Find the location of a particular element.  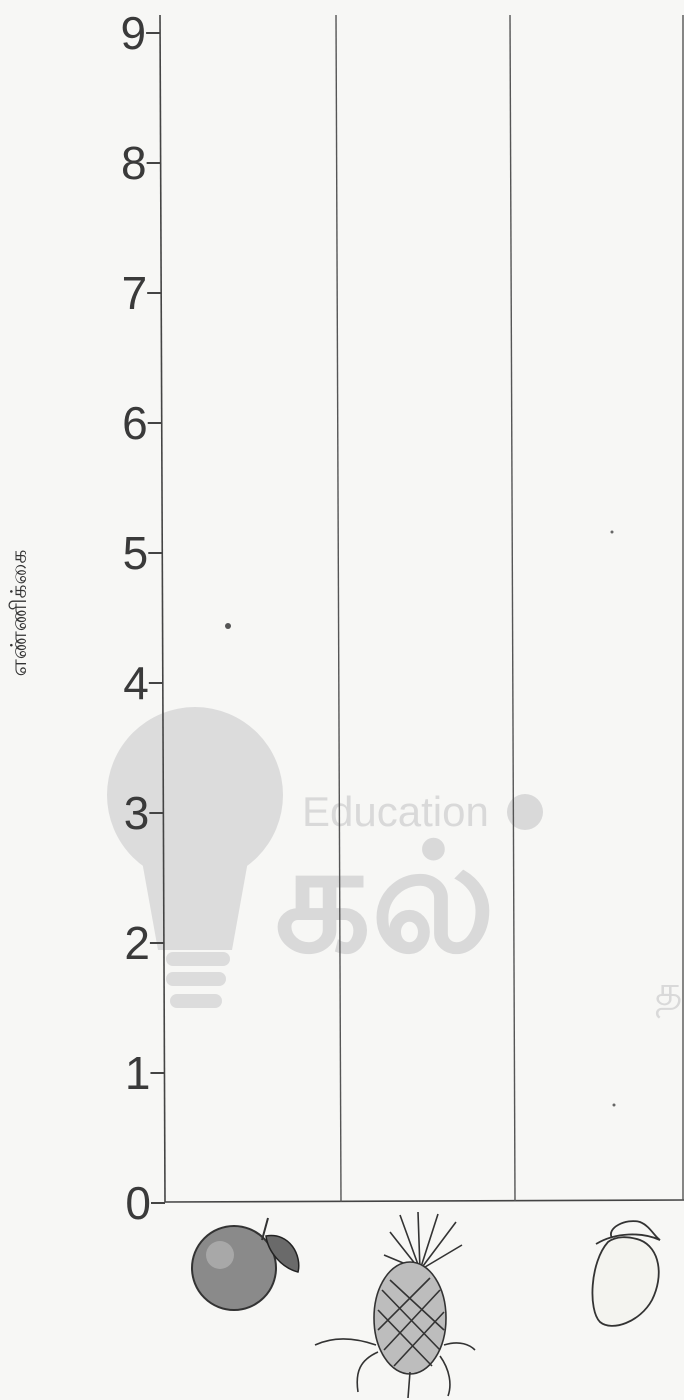

y-tick-label: 2 is located at coordinates (137, 943).